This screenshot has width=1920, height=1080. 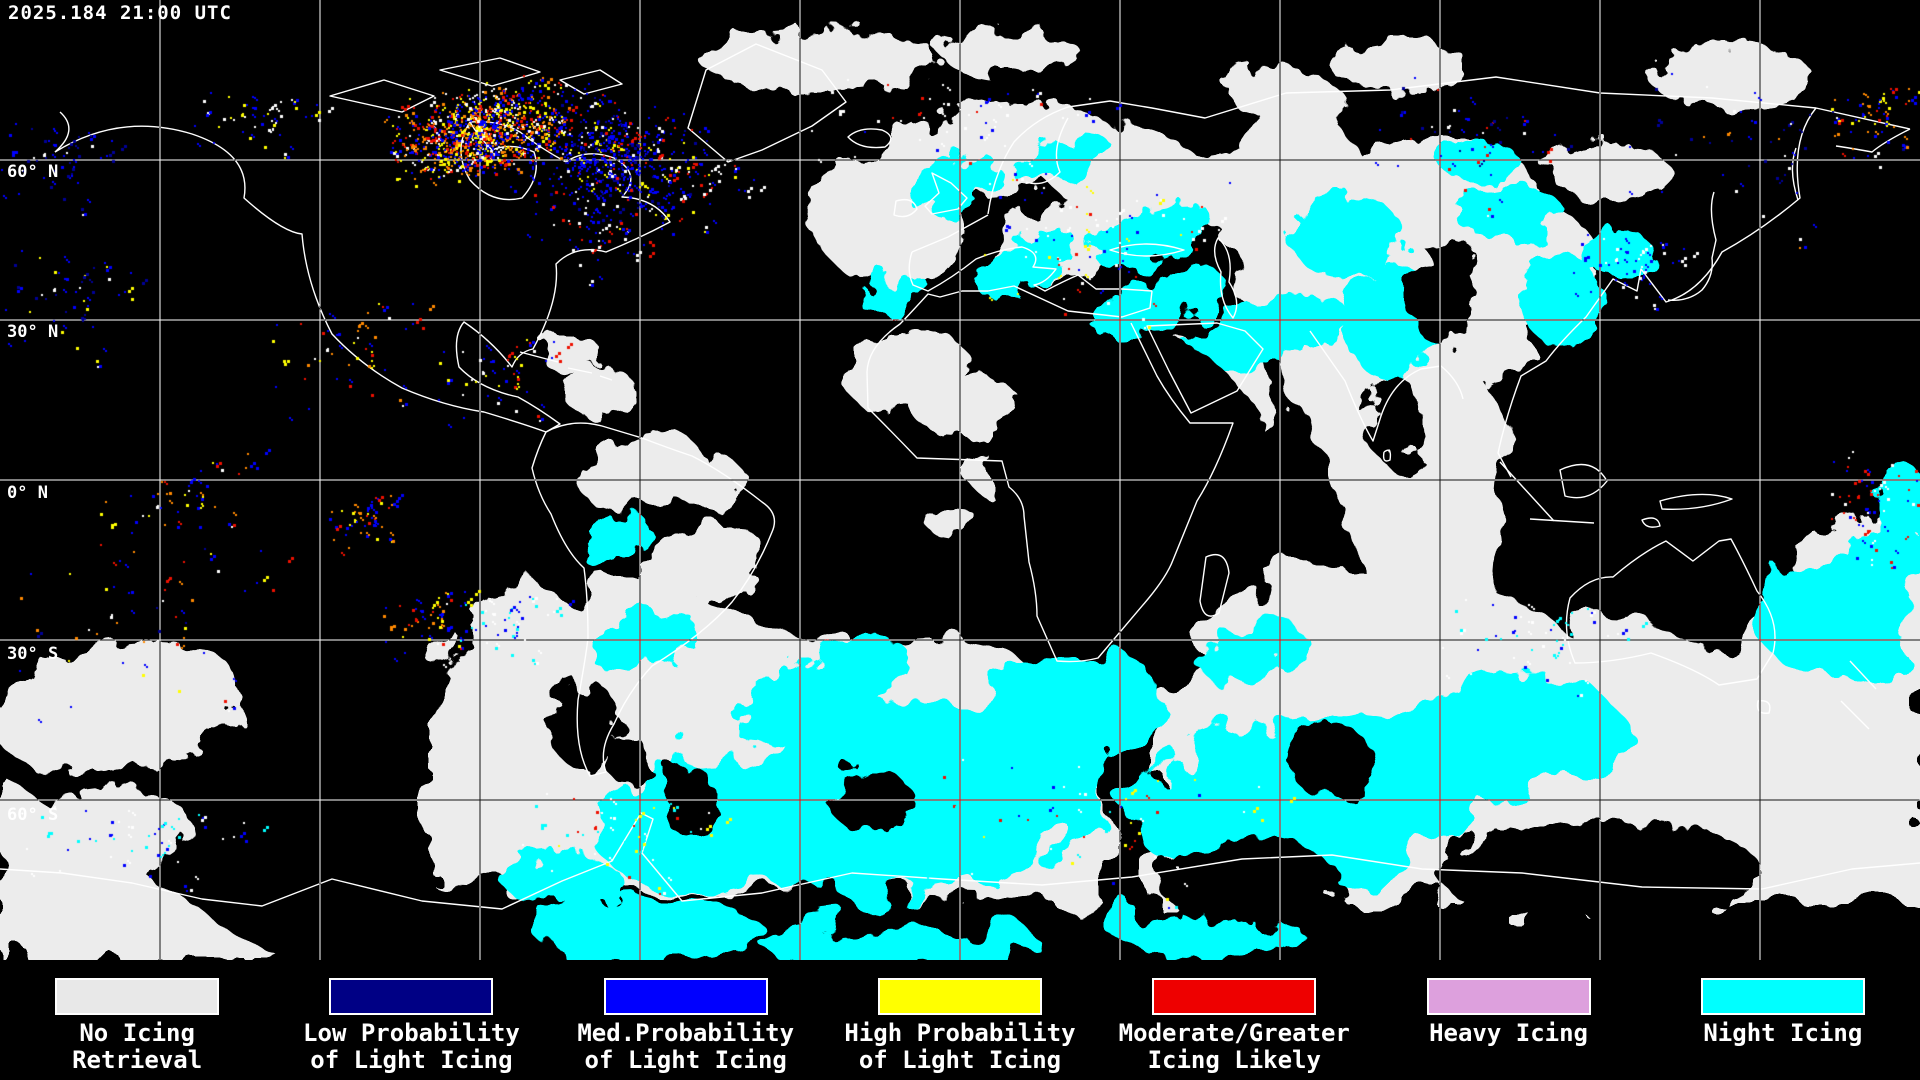 I want to click on legend-label: High Probability, so click(x=960, y=1033).